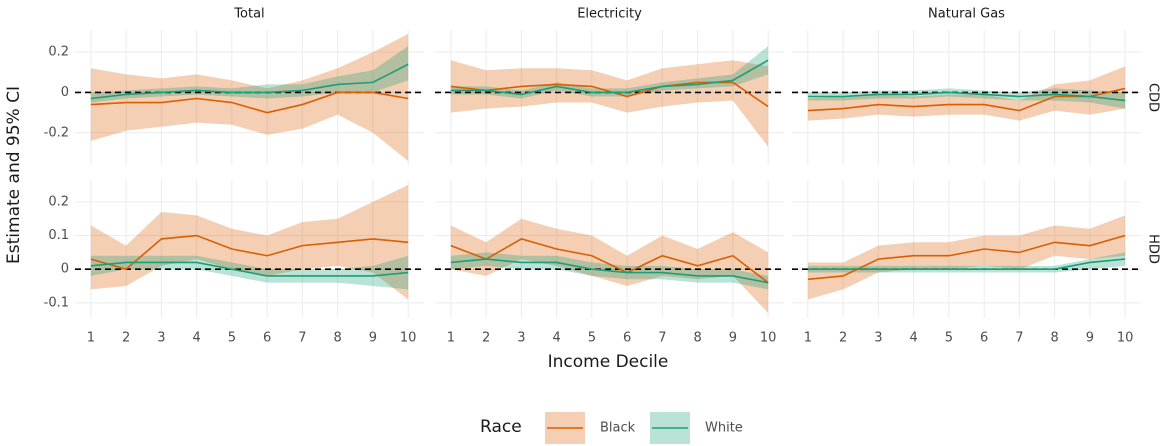 The image size is (1175, 446). What do you see at coordinates (618, 428) in the screenshot?
I see `legend-label: Black` at bounding box center [618, 428].